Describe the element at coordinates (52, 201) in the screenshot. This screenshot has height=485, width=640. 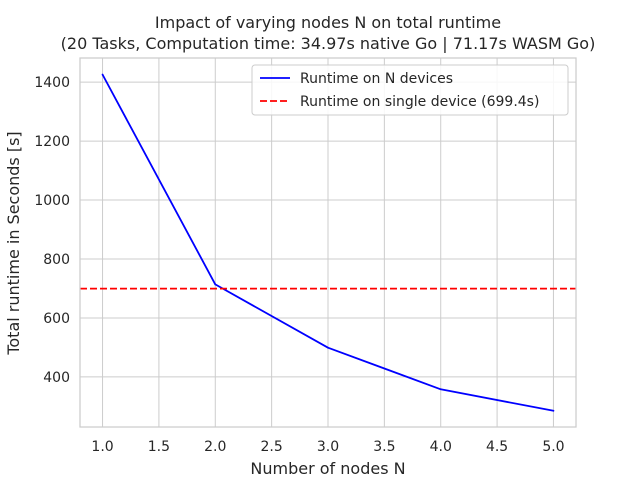
I see `y-tick-label: 1000` at that location.